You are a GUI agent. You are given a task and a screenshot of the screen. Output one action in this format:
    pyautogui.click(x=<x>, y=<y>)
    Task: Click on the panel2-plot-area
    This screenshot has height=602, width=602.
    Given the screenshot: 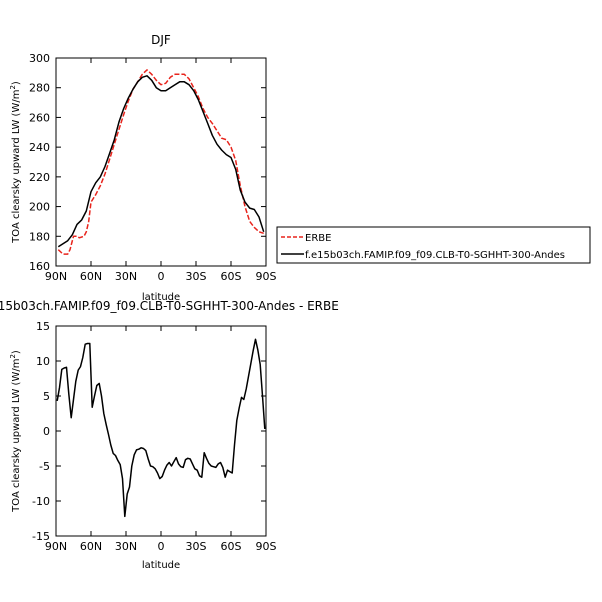 What is the action you would take?
    pyautogui.click(x=161, y=431)
    